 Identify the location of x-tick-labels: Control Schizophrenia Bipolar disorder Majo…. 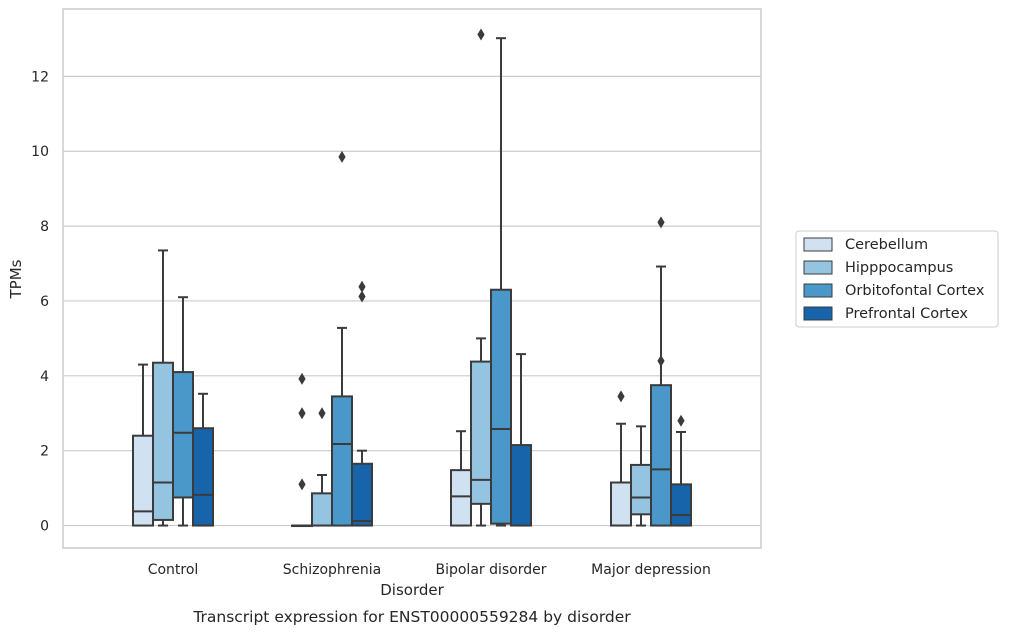
(429, 570).